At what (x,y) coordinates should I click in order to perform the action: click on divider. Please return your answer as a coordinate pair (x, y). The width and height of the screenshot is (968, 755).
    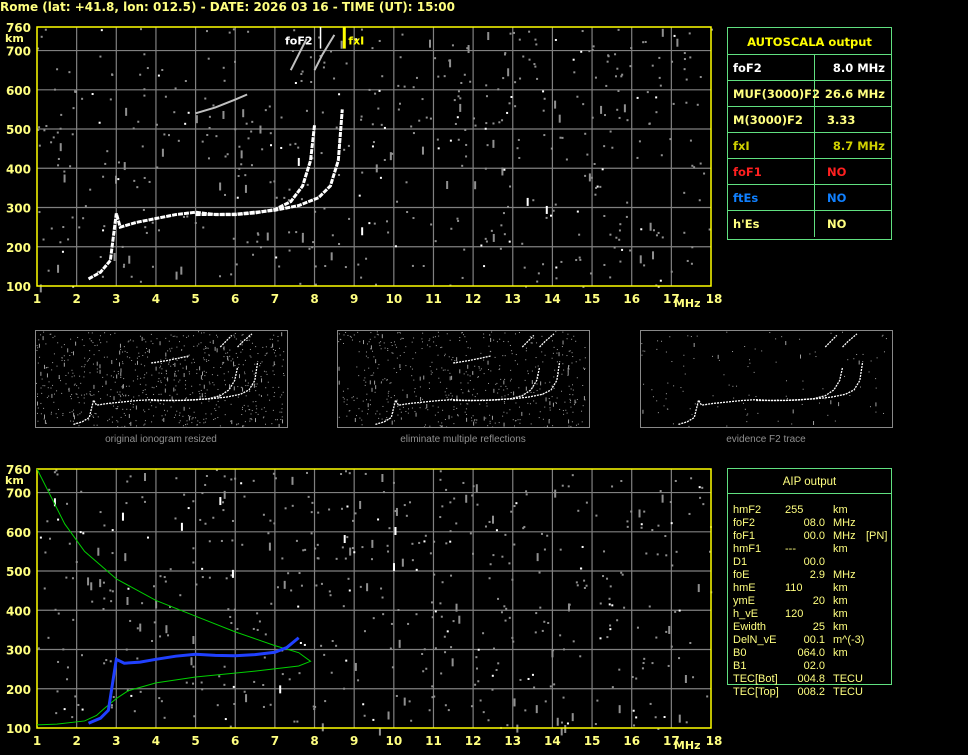
    Looking at the image, I should click on (809, 493).